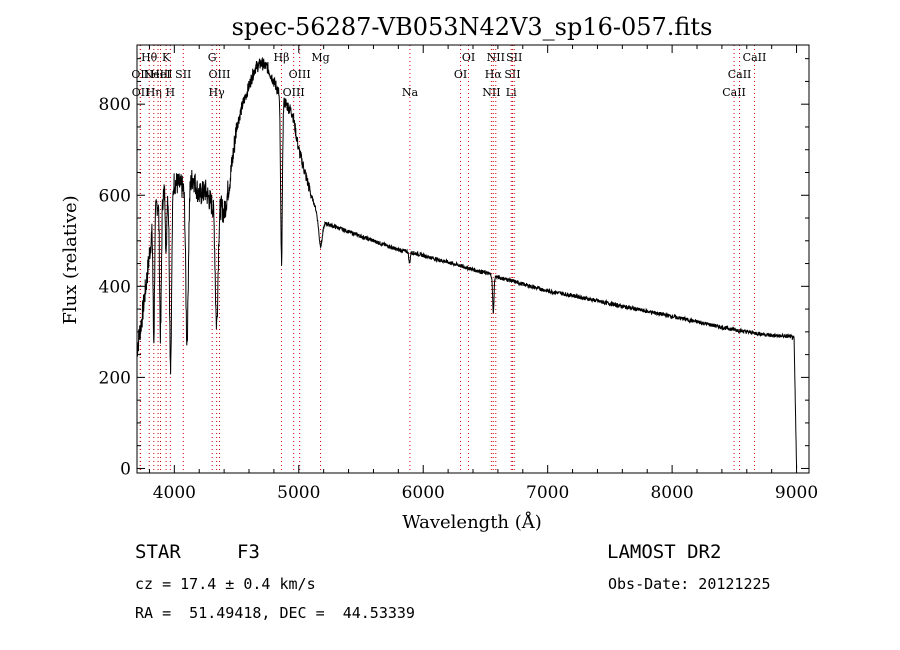 This screenshot has width=900, height=650. I want to click on y-tick-label-1: 200, so click(115, 378).